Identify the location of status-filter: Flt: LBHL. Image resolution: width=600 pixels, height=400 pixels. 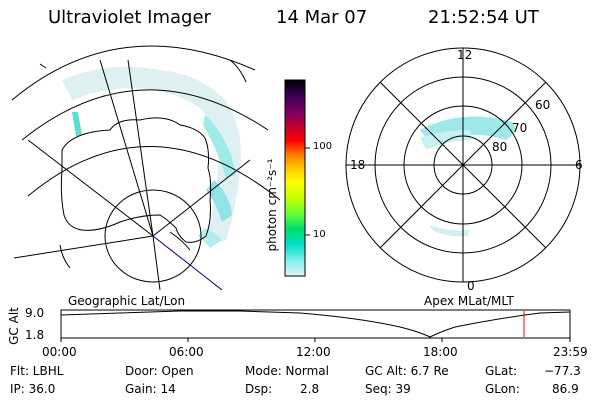
(37, 371).